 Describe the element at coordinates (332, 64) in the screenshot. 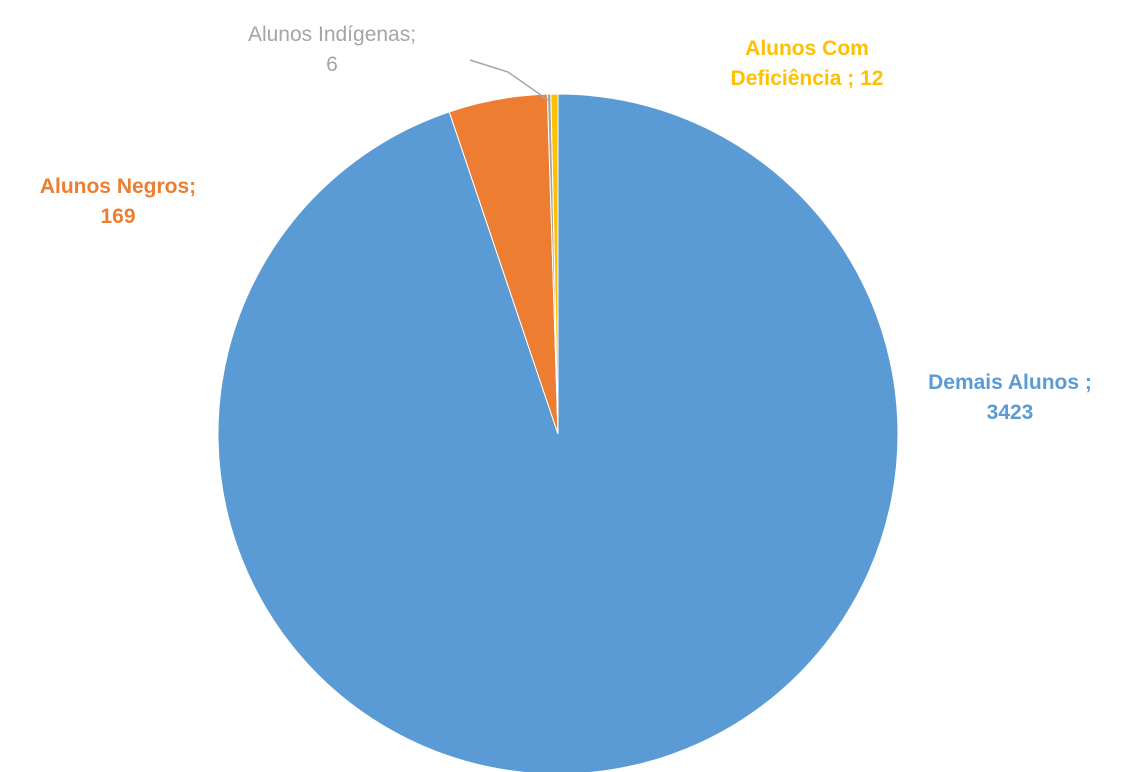

I see `label-alunos-indigenas-value: 6` at that location.